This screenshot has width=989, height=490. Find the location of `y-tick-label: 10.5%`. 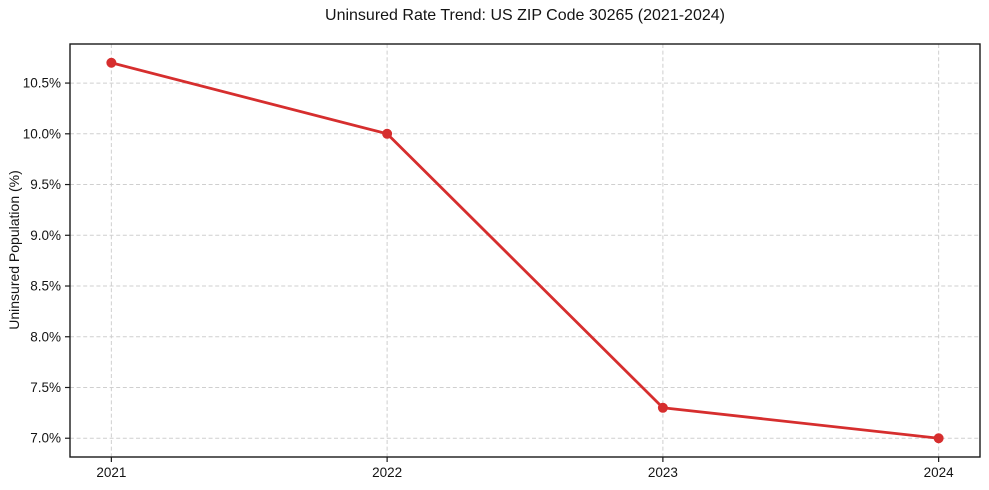

y-tick-label: 10.5% is located at coordinates (42, 83).